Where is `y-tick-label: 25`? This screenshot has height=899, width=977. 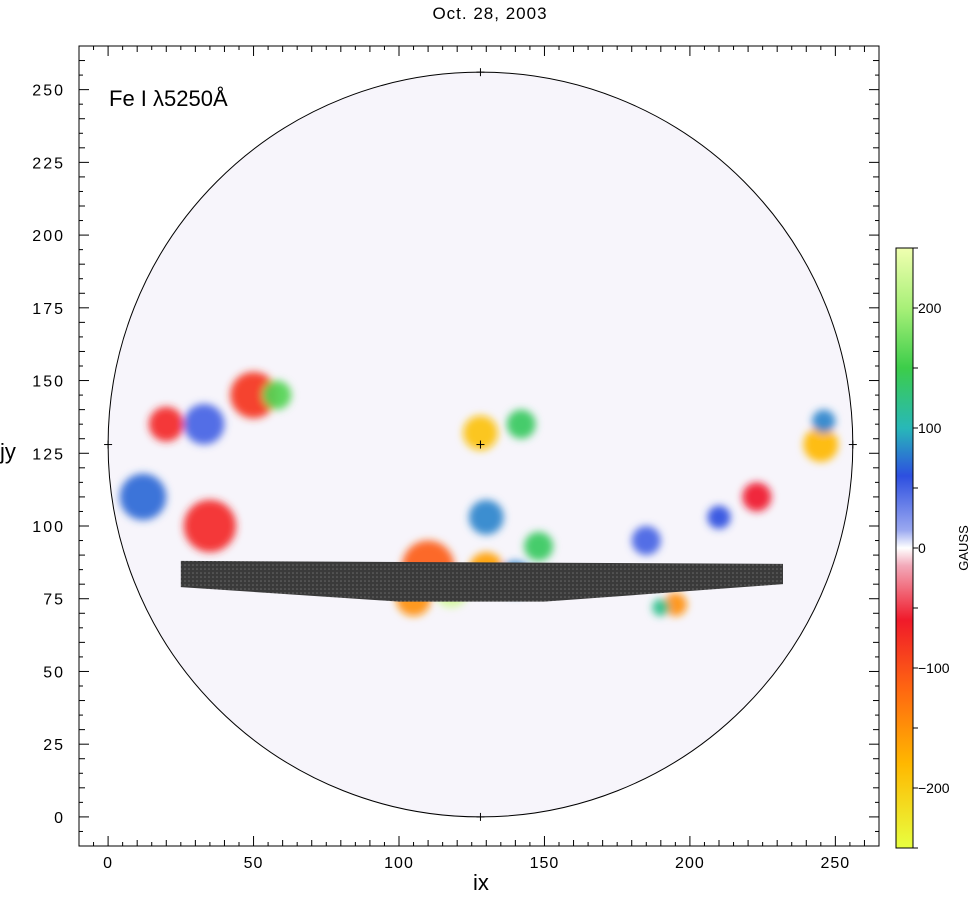
y-tick-label: 25 is located at coordinates (54, 745).